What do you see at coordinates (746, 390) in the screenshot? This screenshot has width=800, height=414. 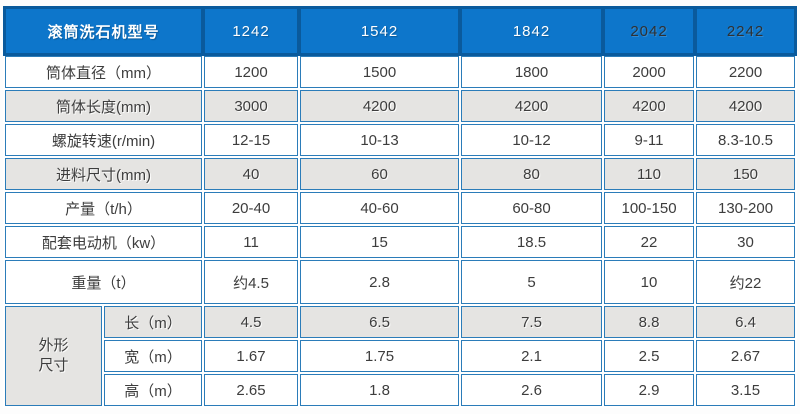 I see `cell-value: 3.15` at bounding box center [746, 390].